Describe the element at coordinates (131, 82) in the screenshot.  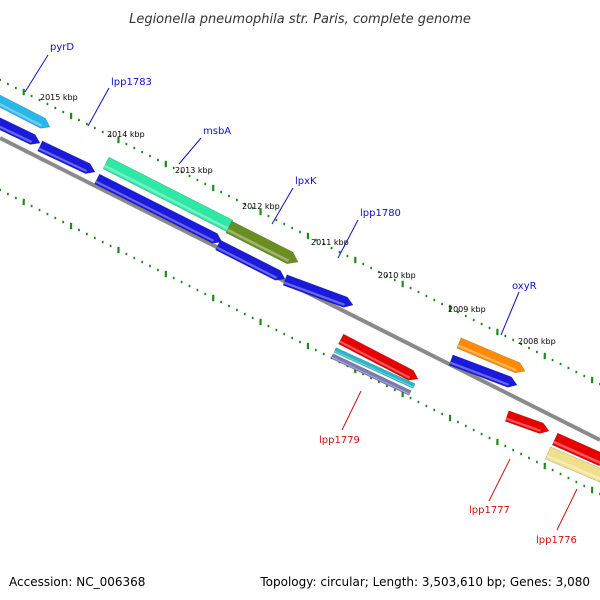
I see `gene-label-lpp1783: lpp1783` at that location.